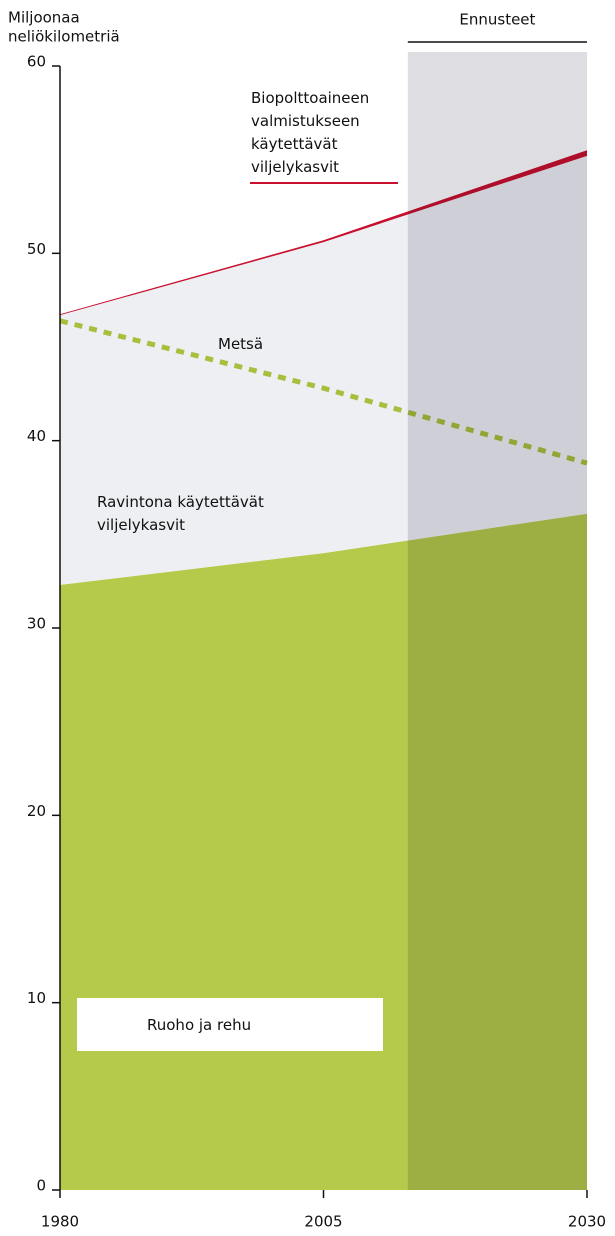 The width and height of the screenshot is (615, 1236). I want to click on y-tick-label: 40, so click(36, 436).